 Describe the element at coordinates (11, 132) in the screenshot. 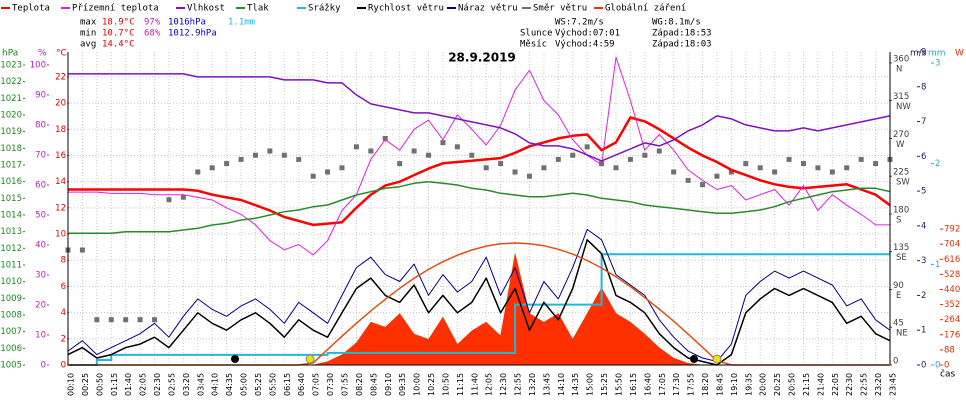

I see `y-tick-label: 1019` at that location.